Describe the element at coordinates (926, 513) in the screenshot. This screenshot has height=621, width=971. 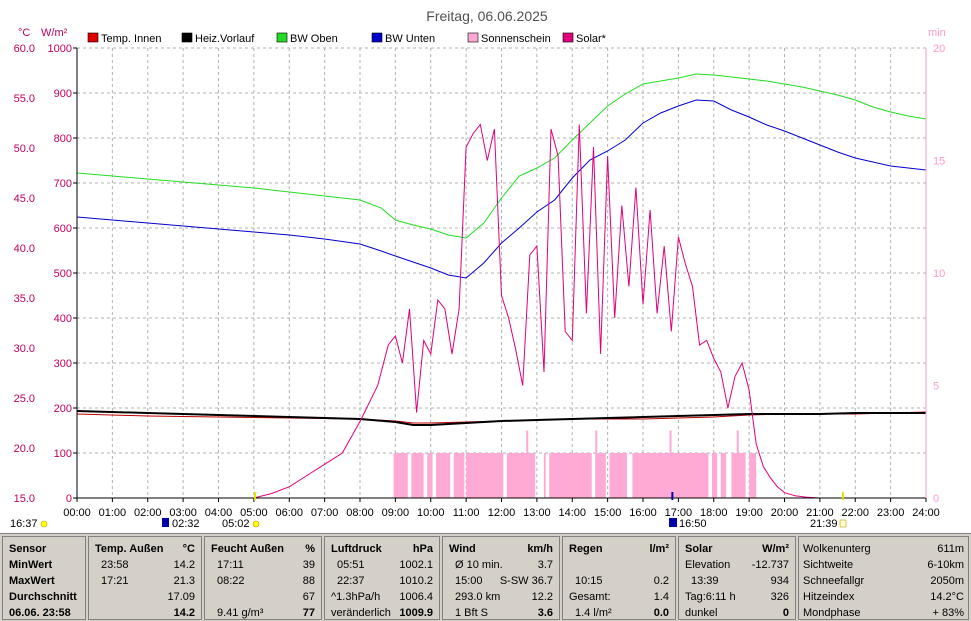
I see `tick-x-24: 24:00` at that location.